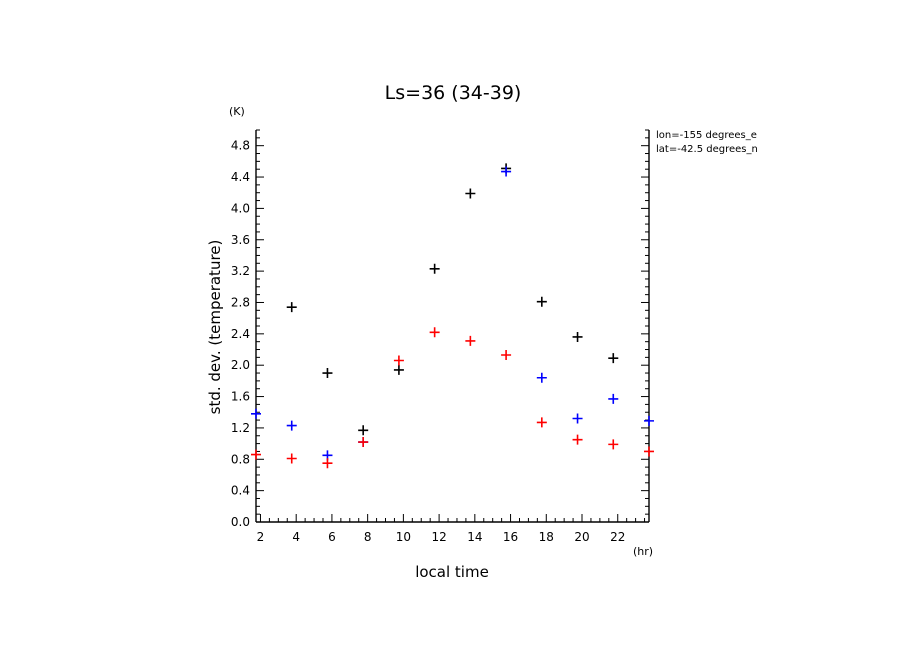 The width and height of the screenshot is (904, 654). Describe the element at coordinates (240, 146) in the screenshot. I see `y-tick-label: 4.8` at that location.